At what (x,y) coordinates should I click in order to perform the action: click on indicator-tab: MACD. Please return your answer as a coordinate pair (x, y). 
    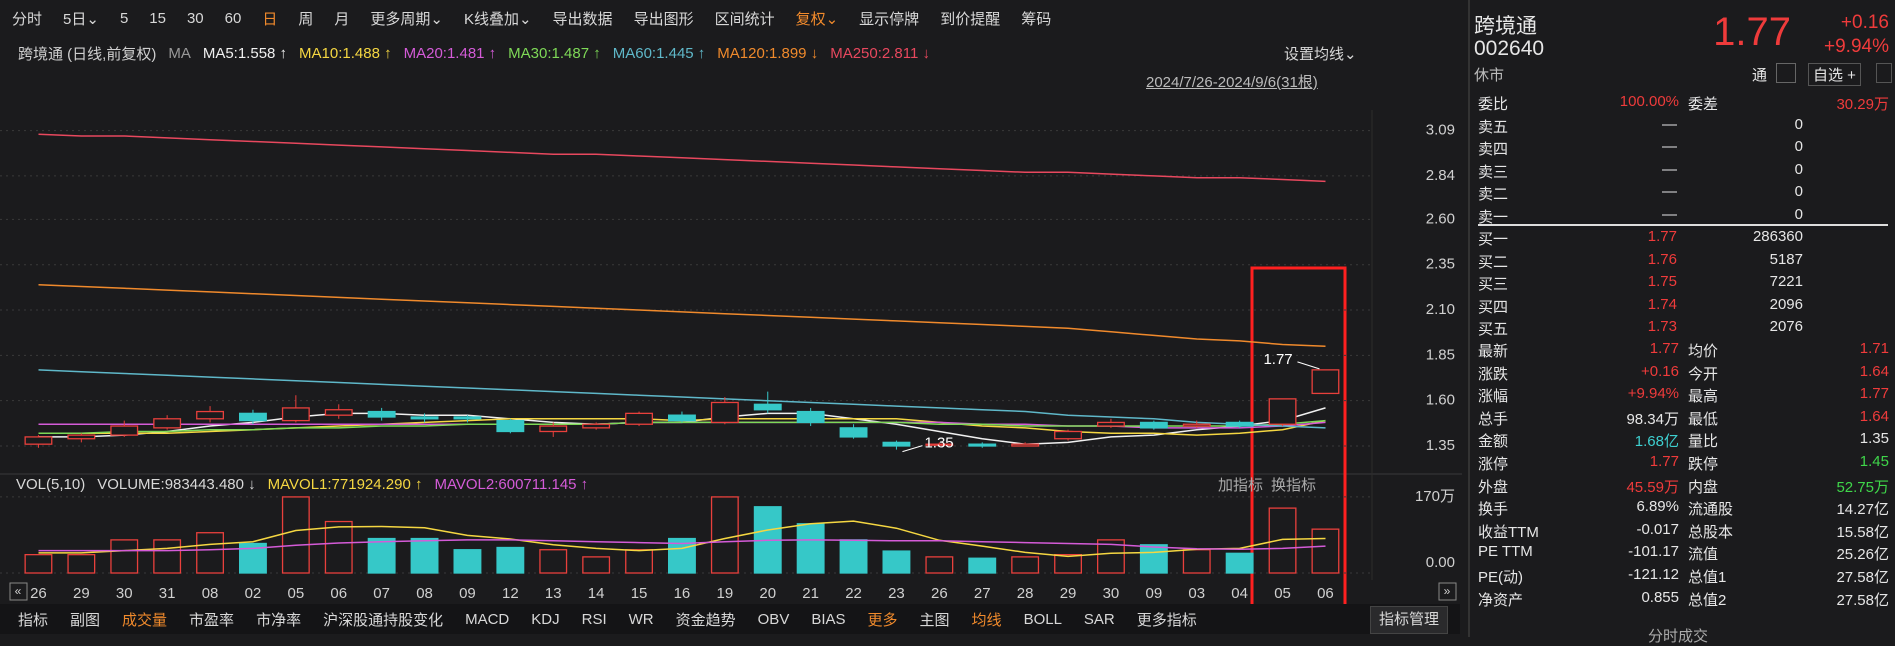
    Looking at the image, I should click on (487, 619).